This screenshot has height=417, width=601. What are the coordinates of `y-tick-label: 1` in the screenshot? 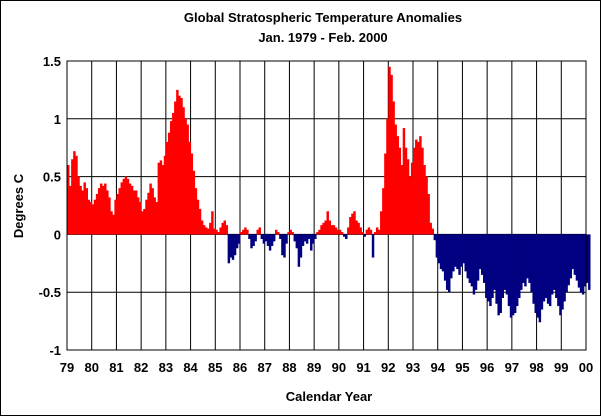 It's located at (57, 119).